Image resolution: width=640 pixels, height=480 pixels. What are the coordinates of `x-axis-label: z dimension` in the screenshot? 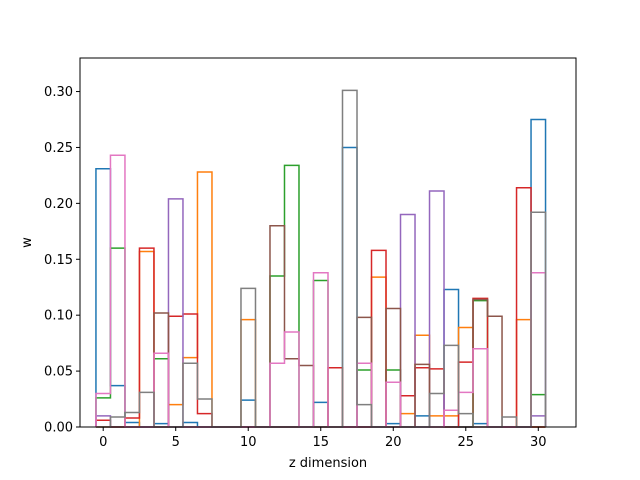 It's located at (328, 463).